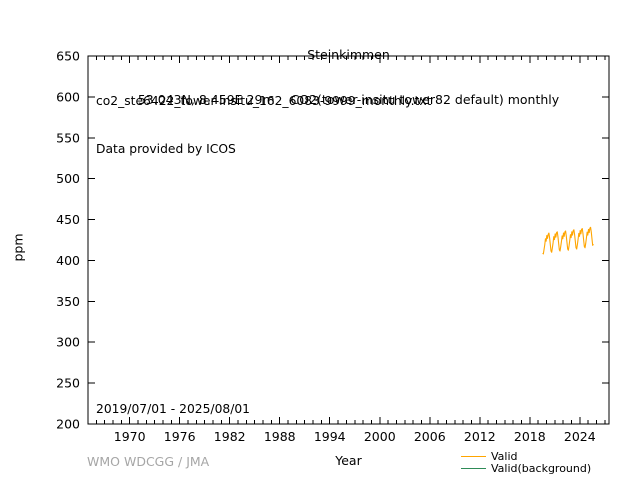 Image resolution: width=640 pixels, height=480 pixels. I want to click on y-tick-label: 300, so click(68, 342).